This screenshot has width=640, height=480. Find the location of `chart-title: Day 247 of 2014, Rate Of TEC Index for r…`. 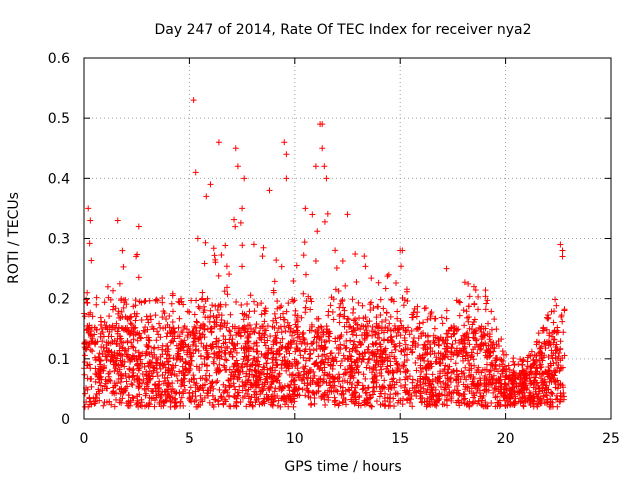

chart-title: Day 247 of 2014, Rate Of TEC Index for r… is located at coordinates (342, 30).